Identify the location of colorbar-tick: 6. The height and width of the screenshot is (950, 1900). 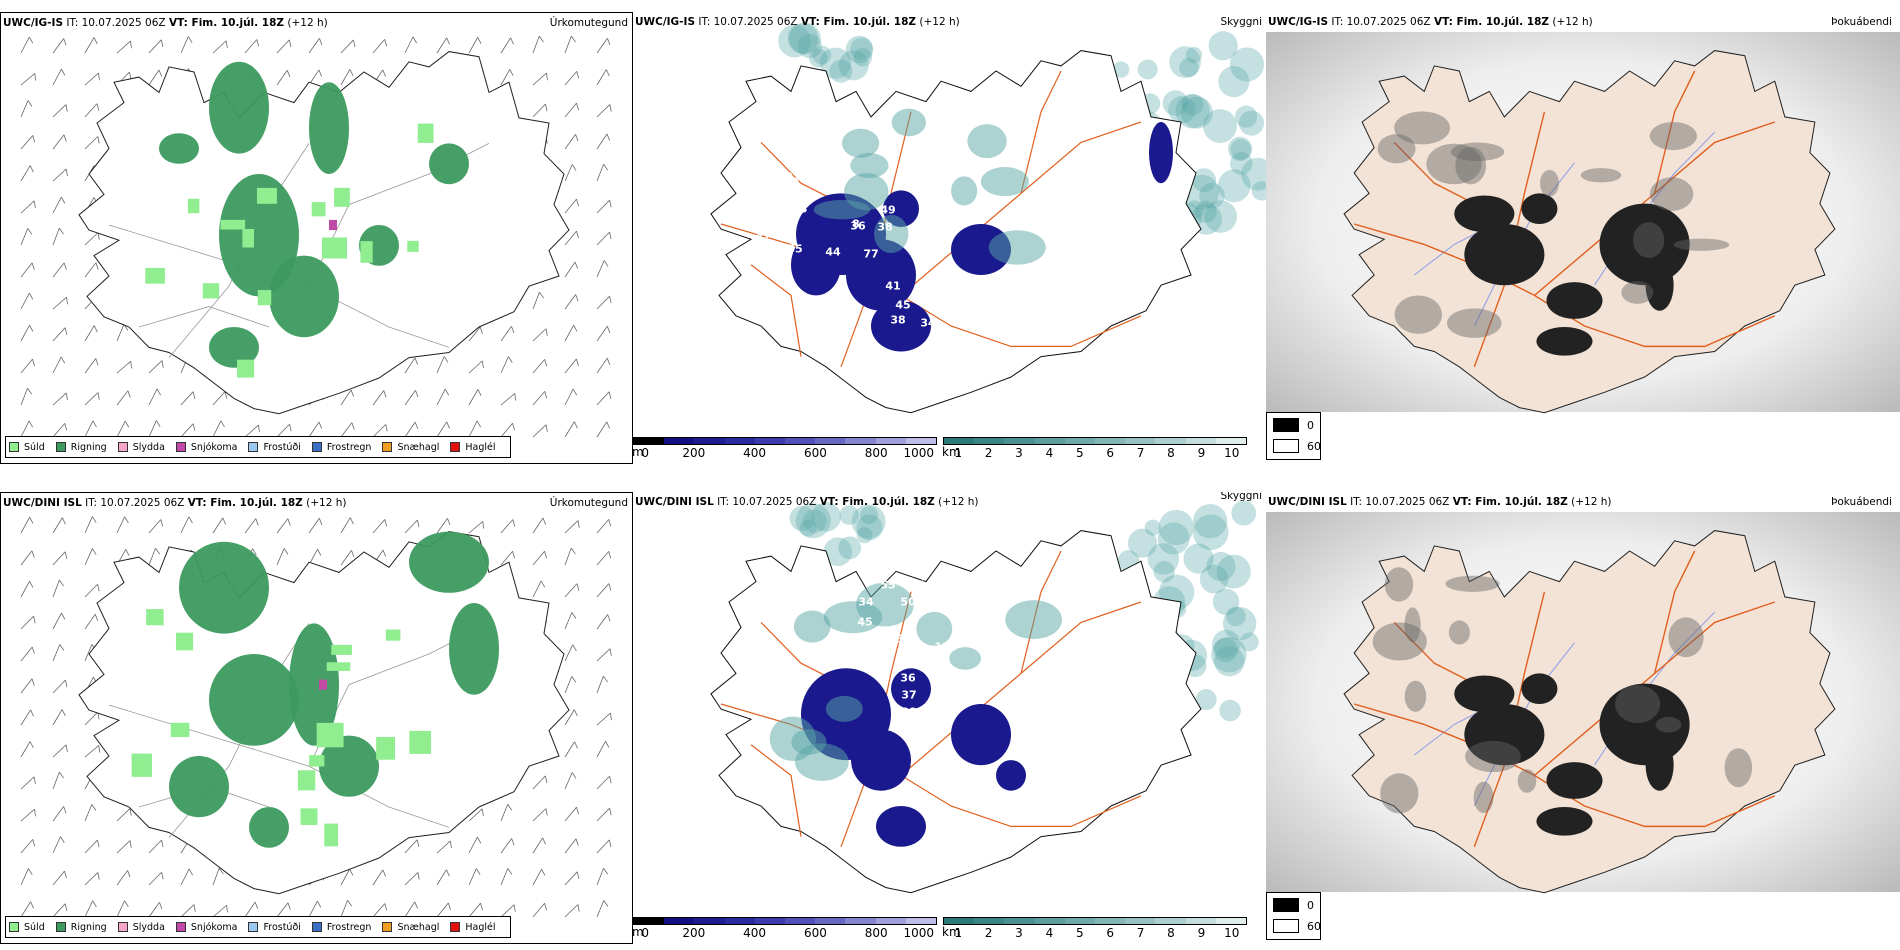
(1110, 453).